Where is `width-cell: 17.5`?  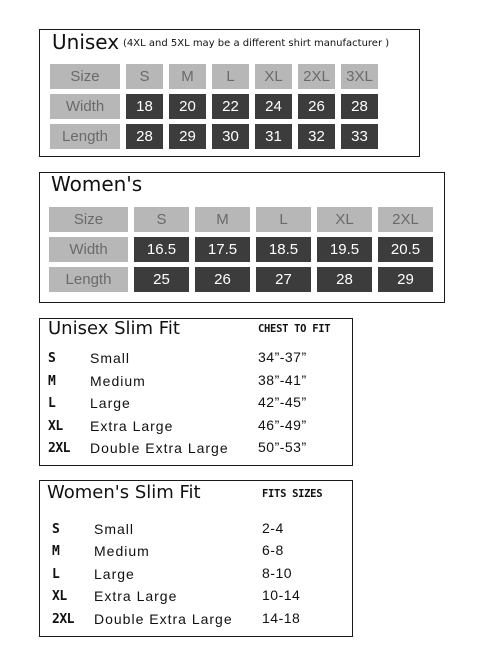
width-cell: 17.5 is located at coordinates (222, 249).